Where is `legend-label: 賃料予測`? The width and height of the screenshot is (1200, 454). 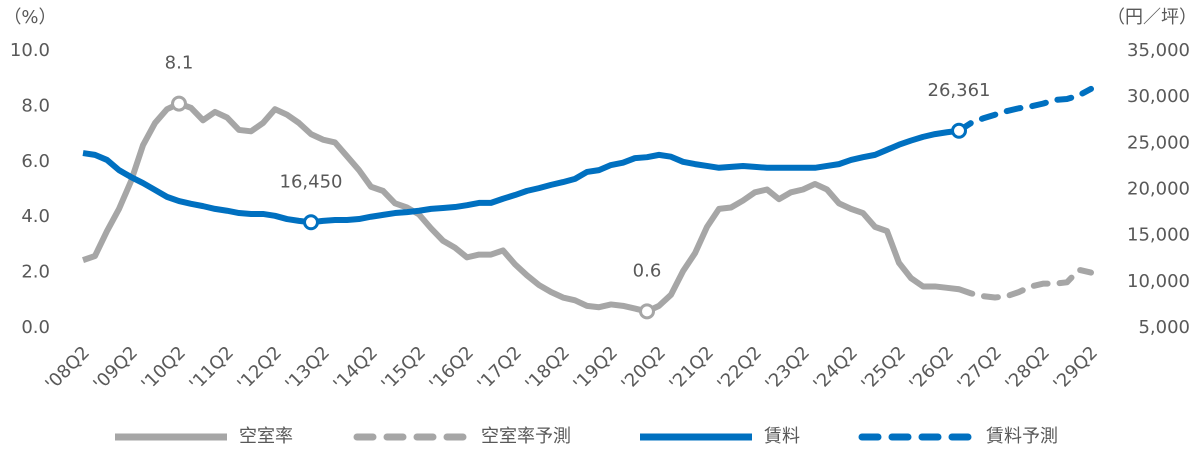
legend-label: 賃料予測 is located at coordinates (1022, 436).